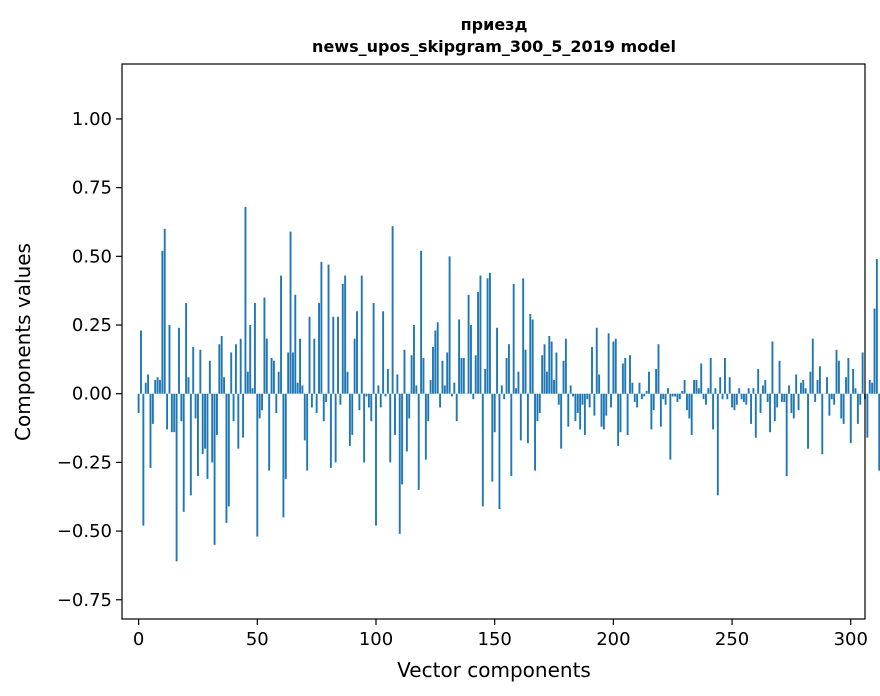  Describe the element at coordinates (84, 531) in the screenshot. I see `y-tick-label: −0.50` at that location.